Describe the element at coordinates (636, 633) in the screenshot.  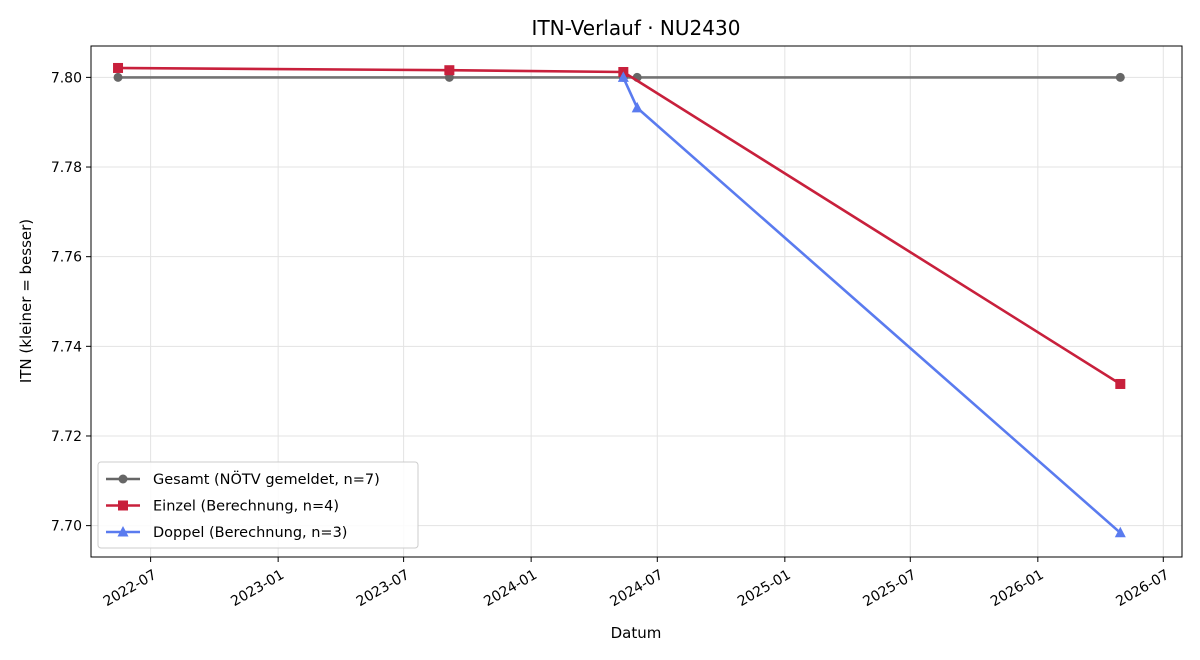
I see `x-axis-label: Datum` at that location.